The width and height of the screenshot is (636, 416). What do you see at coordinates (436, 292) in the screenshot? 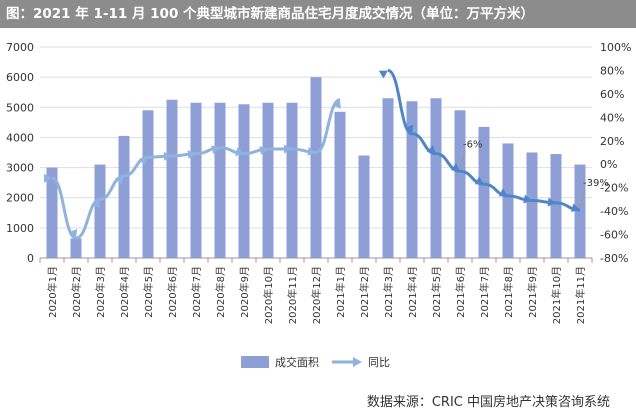
I see `x-tick-label: 2021年5月` at bounding box center [436, 292].